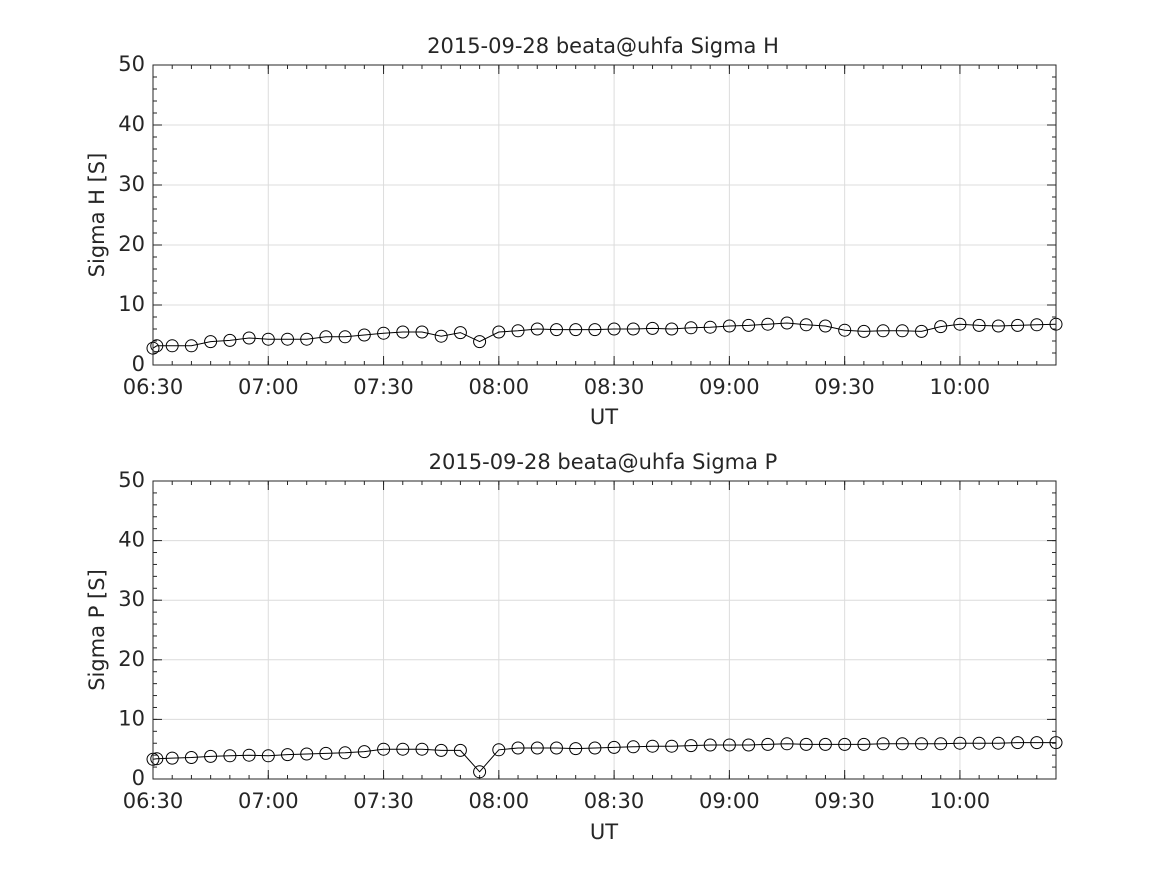 The image size is (1167, 875). What do you see at coordinates (97, 215) in the screenshot?
I see `y-axis-label: Sigma H [S]` at bounding box center [97, 215].